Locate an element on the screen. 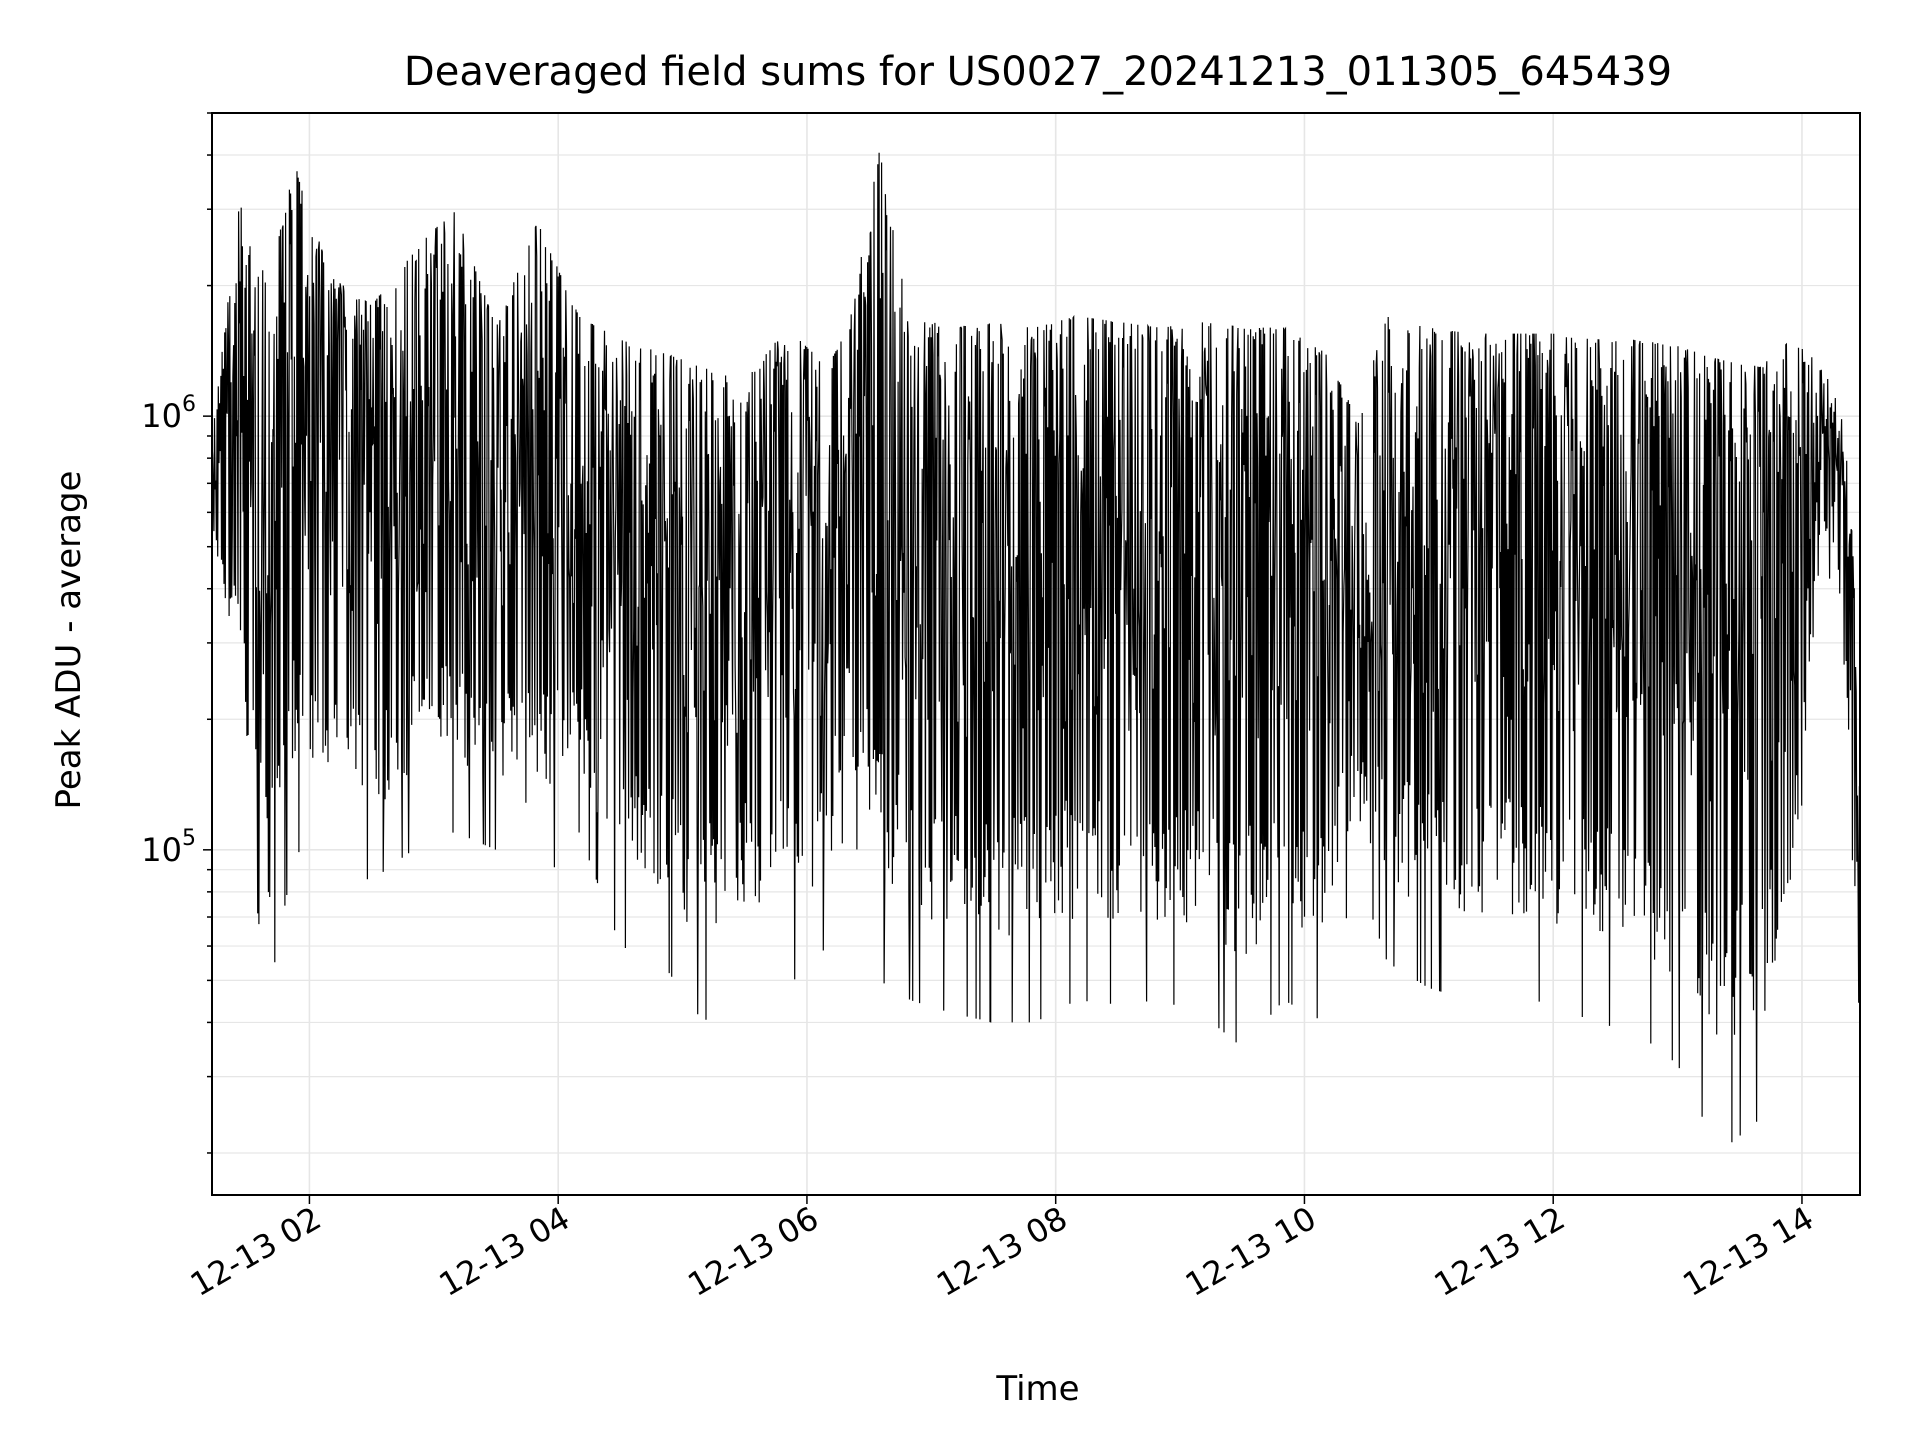 The image size is (1920, 1440). y-tick-label: 10⁵ is located at coordinates (168, 847).